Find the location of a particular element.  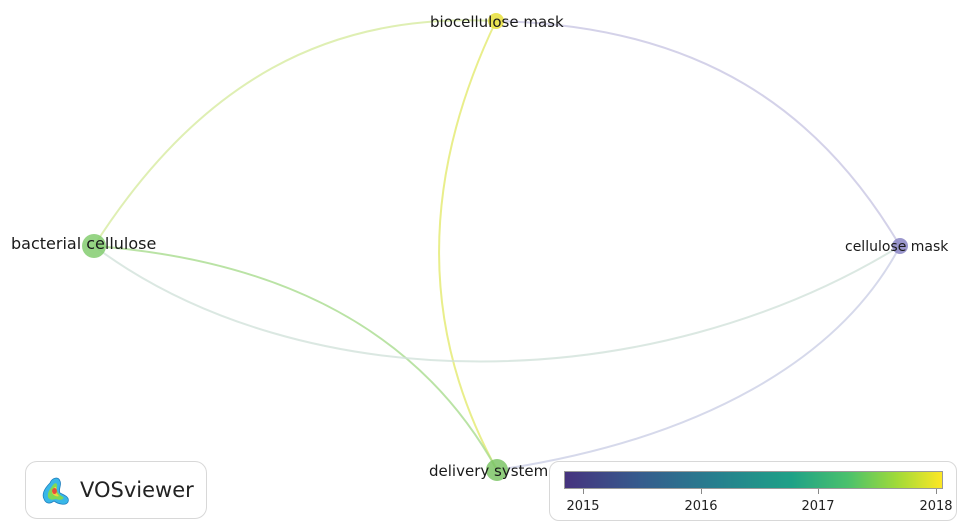

scale-label-2016: 2016 is located at coordinates (701, 506).